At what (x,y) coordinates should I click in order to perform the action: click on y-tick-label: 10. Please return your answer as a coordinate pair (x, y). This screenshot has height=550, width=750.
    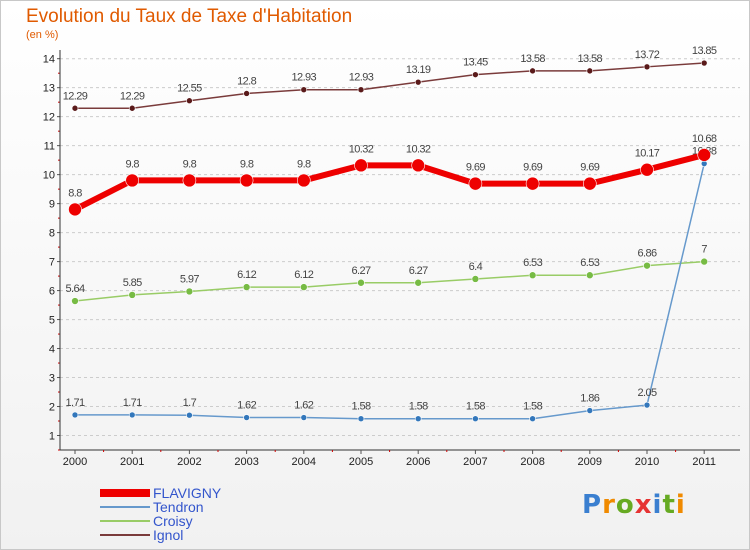
    Looking at the image, I should click on (49, 176).